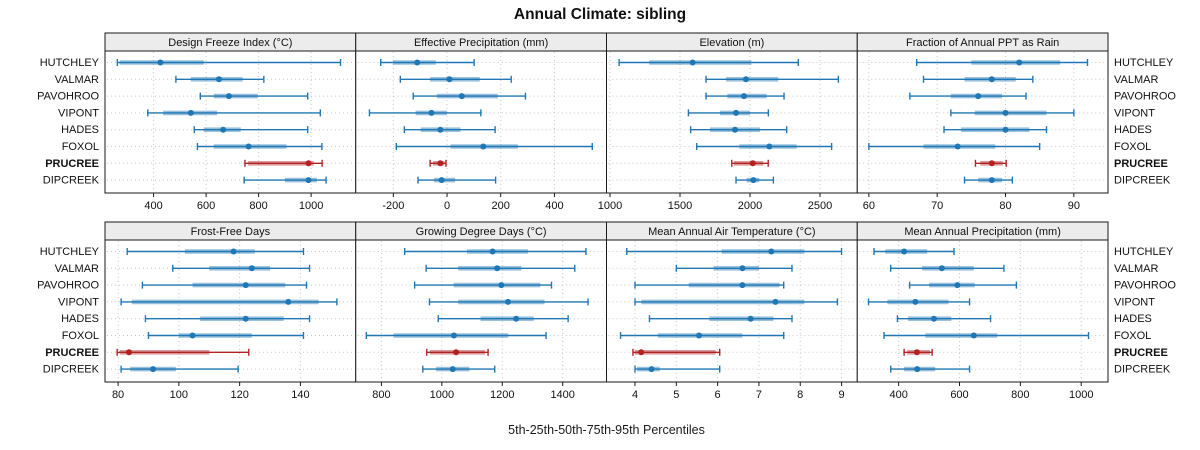 Image resolution: width=1200 pixels, height=450 pixels. What do you see at coordinates (80, 147) in the screenshot?
I see `site-label-left: FOXOL` at bounding box center [80, 147].